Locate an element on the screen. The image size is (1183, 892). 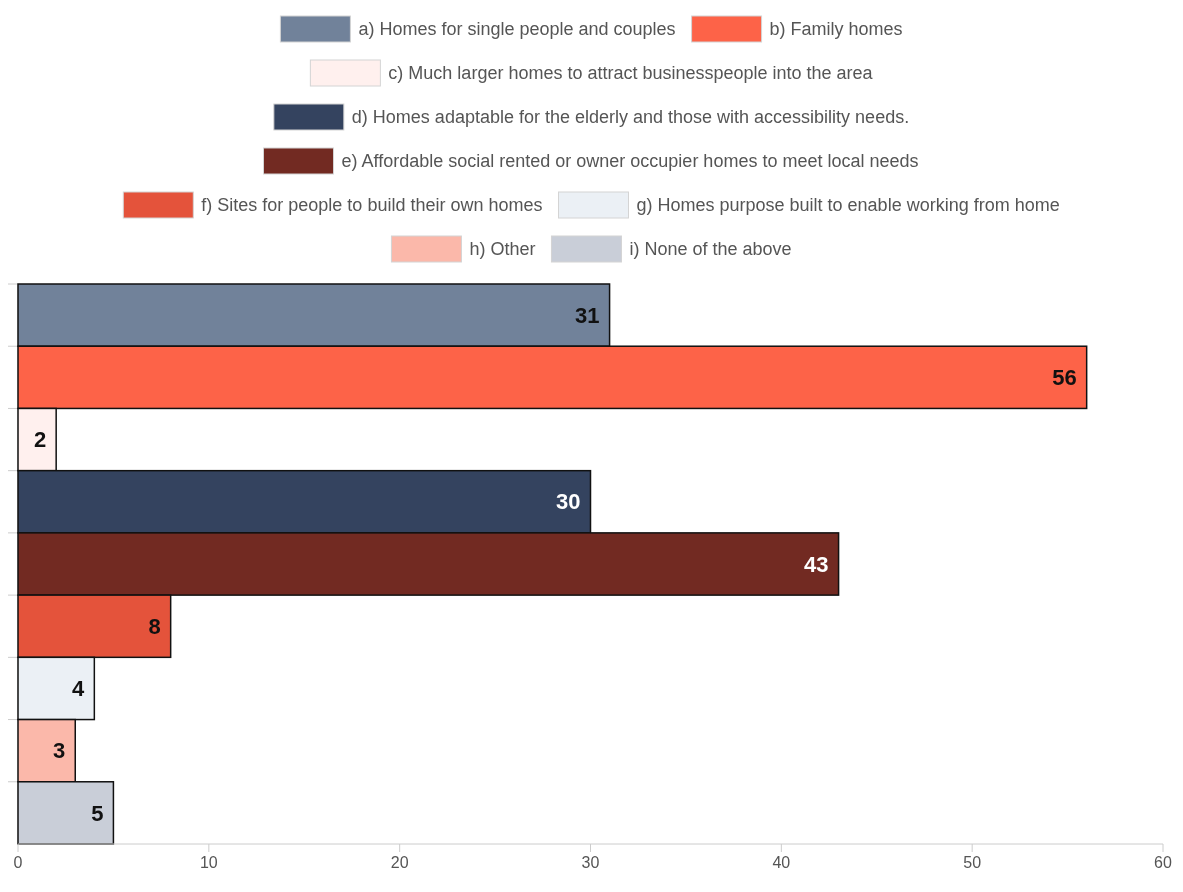
legend-label: d) Homes adaptable for the elderly and those with accessibility needs. is located at coordinates (630, 117).